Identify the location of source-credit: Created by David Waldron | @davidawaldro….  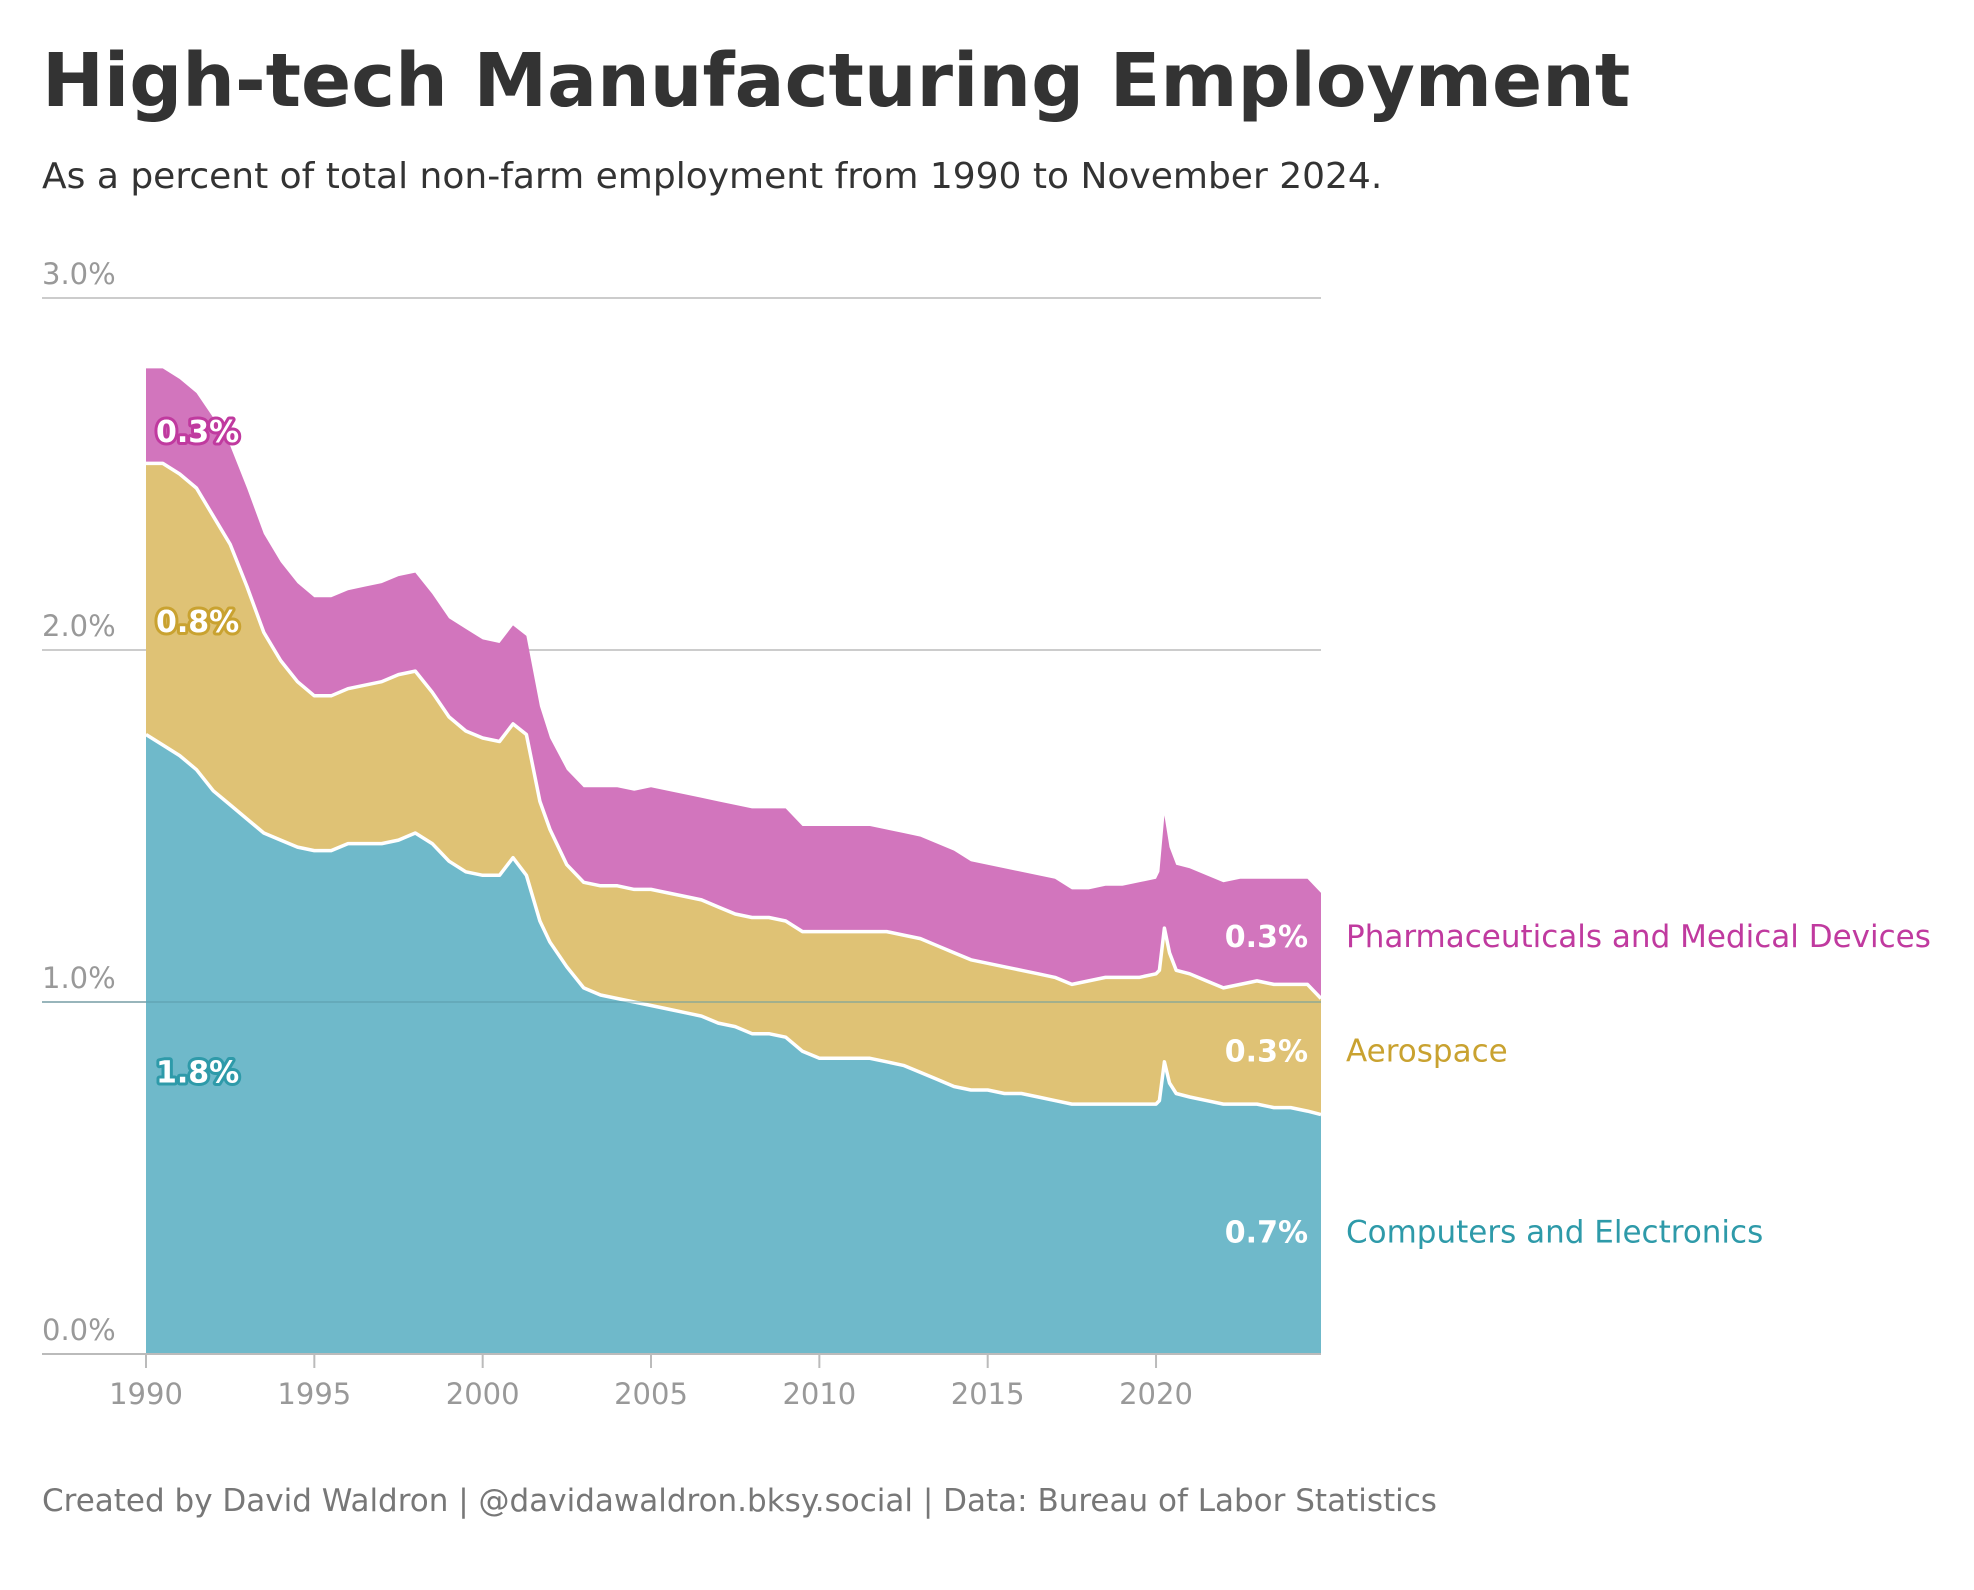
(739, 1501).